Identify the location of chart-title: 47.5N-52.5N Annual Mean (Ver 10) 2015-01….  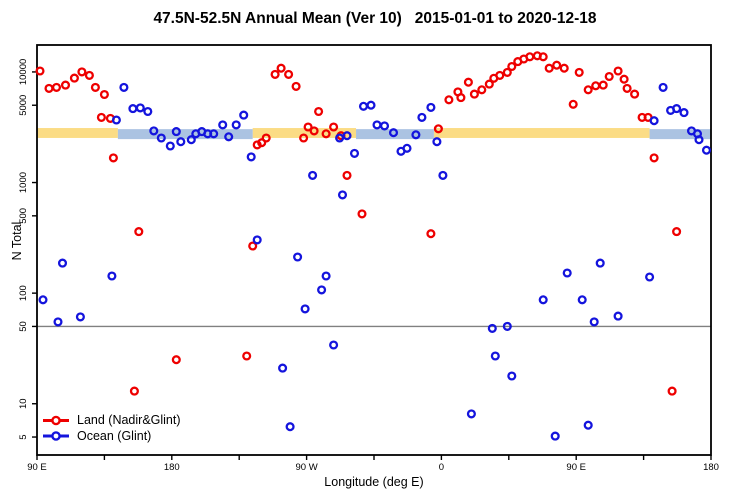
(375, 18).